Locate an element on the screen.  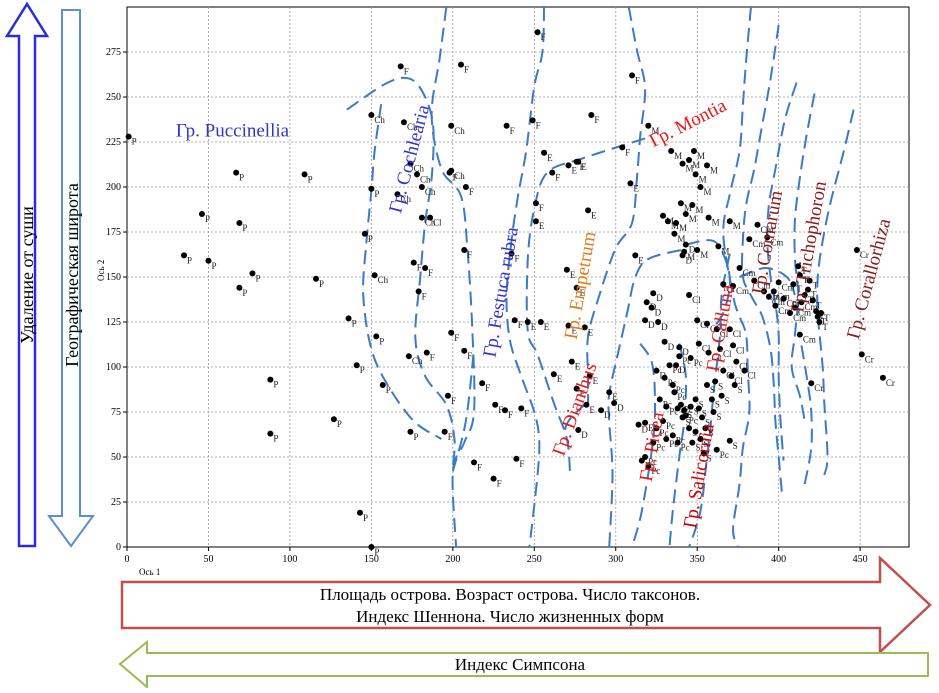
area-arrow-line2: Индекс Шеннона. Число жизненных форм is located at coordinates (510, 616).